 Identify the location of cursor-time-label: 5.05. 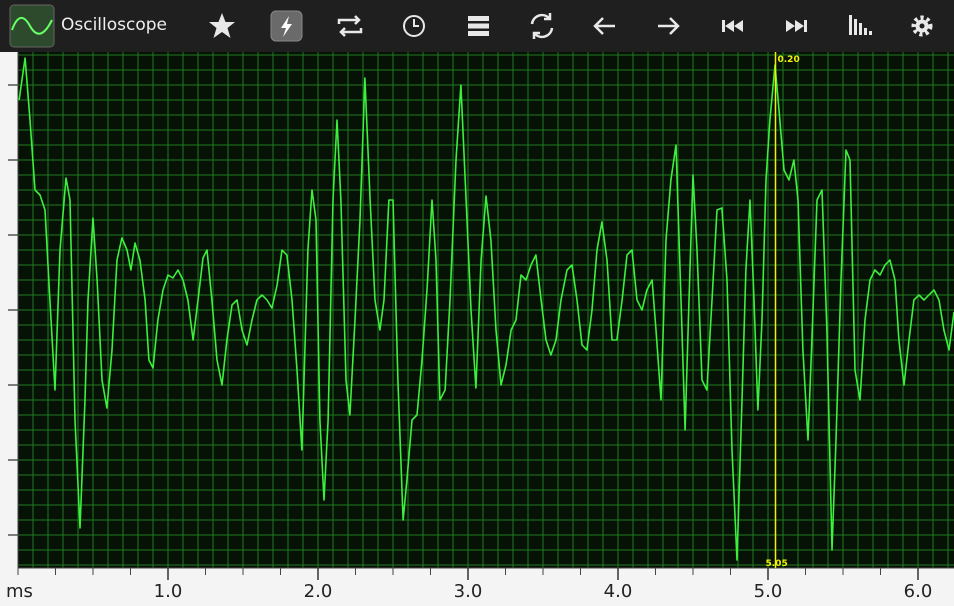
(777, 564).